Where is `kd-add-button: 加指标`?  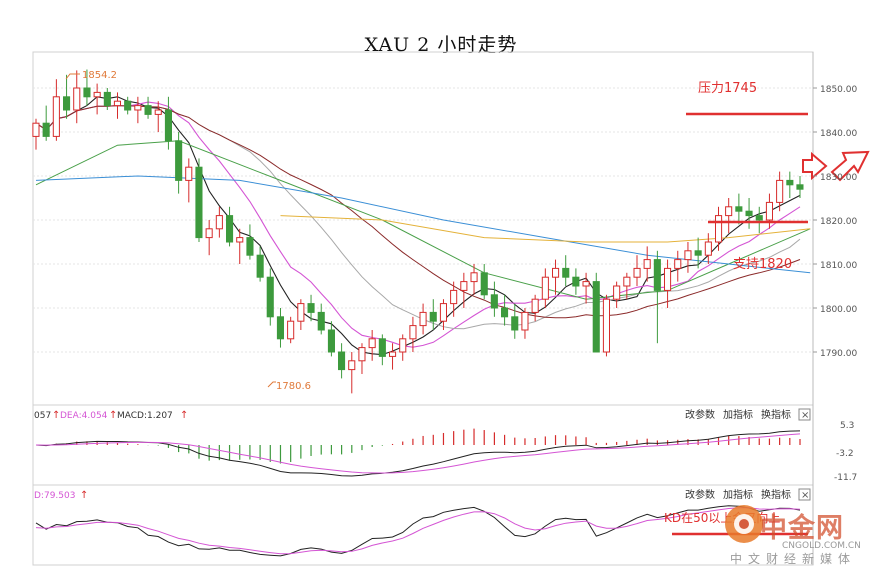 kd-add-button: 加指标 is located at coordinates (738, 494).